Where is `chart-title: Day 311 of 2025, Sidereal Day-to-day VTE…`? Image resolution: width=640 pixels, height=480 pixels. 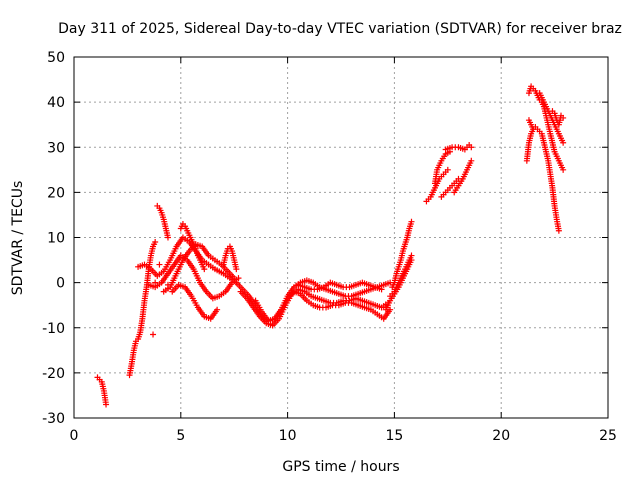 chart-title: Day 311 of 2025, Sidereal Day-to-day VTE… is located at coordinates (340, 29).